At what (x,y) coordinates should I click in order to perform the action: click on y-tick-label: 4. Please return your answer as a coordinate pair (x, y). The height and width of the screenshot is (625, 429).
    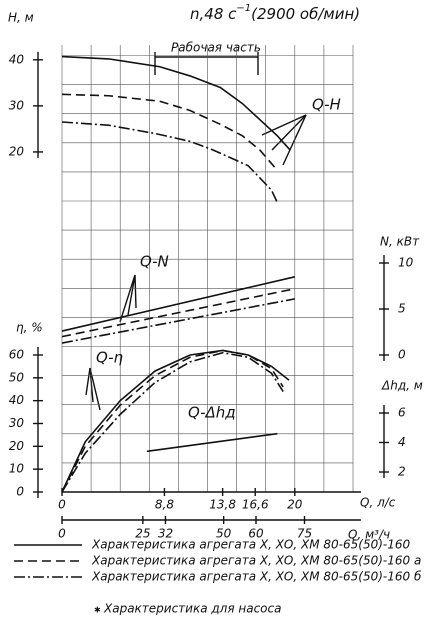
    Looking at the image, I should click on (402, 442).